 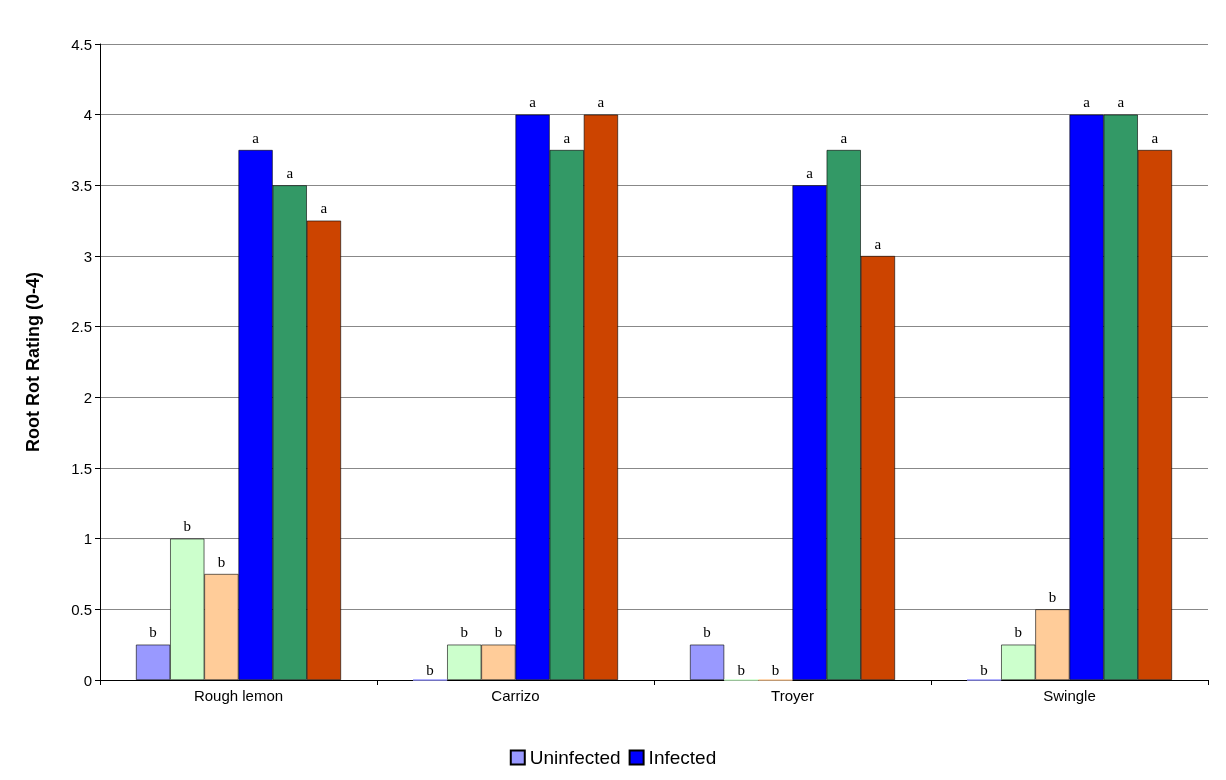 What do you see at coordinates (81, 468) in the screenshot?
I see `y-tick-label: 1.5` at bounding box center [81, 468].